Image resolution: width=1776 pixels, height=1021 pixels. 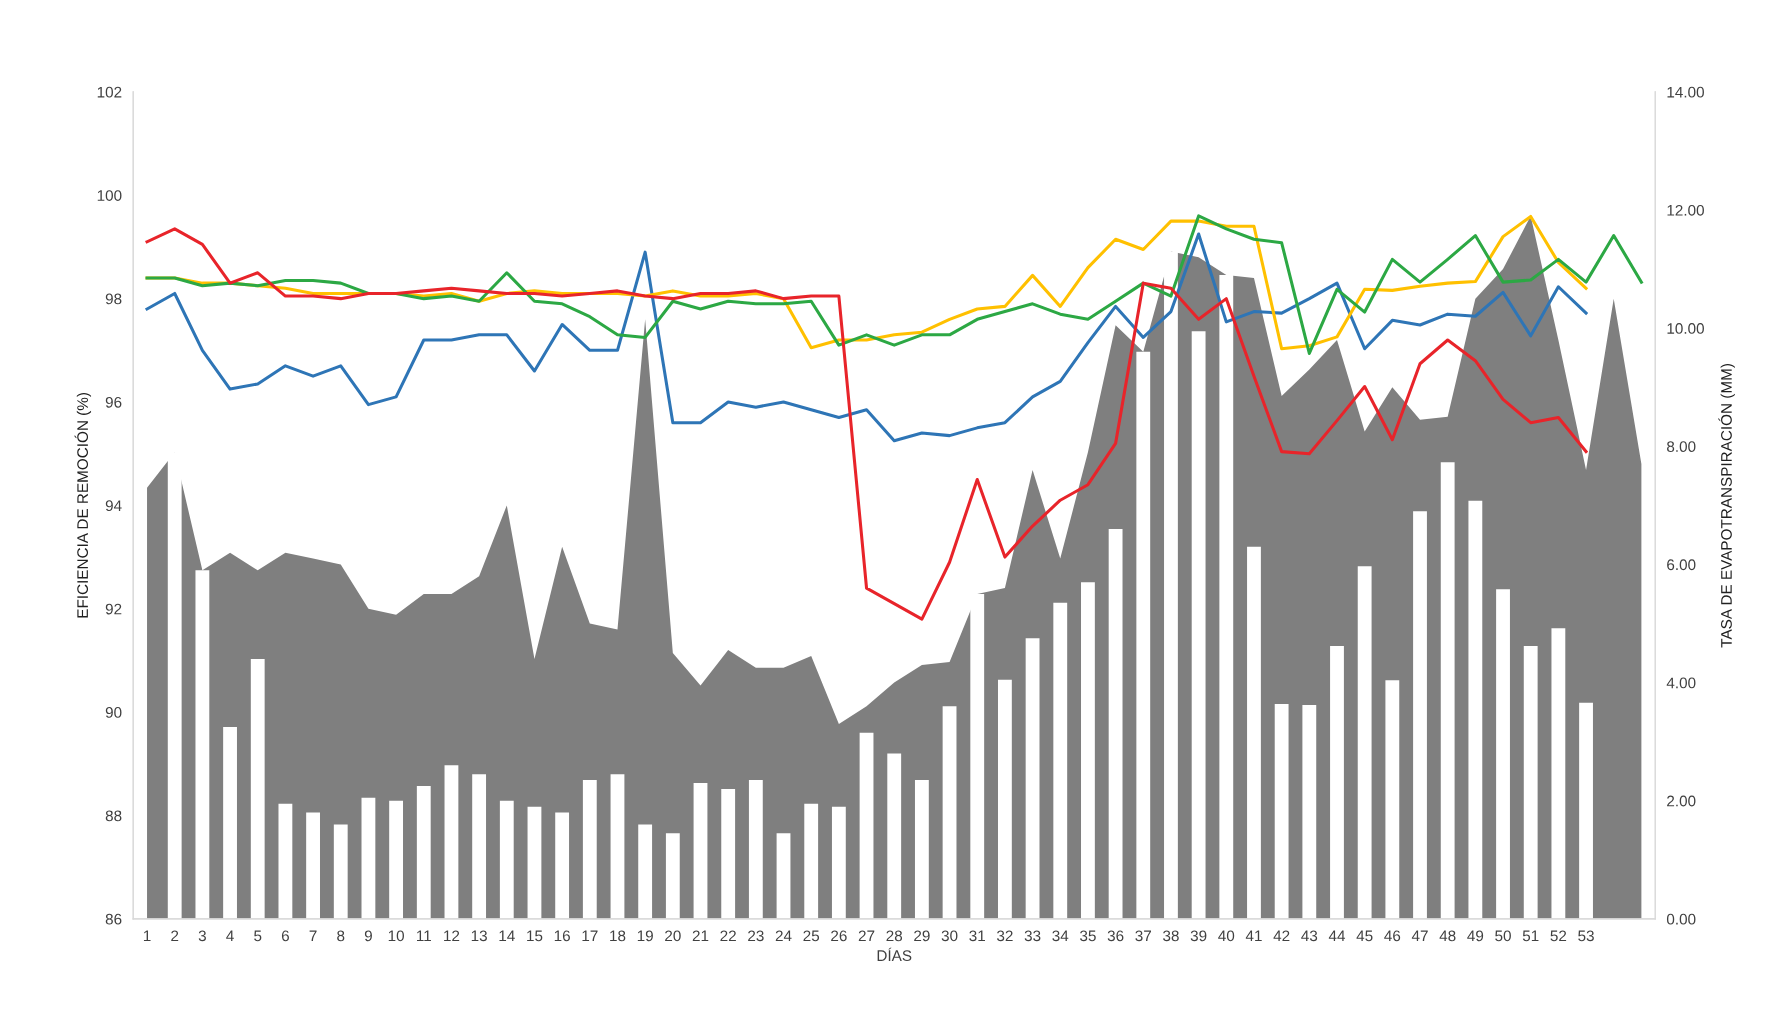 I want to click on x-tick-label: 8, so click(x=341, y=936).